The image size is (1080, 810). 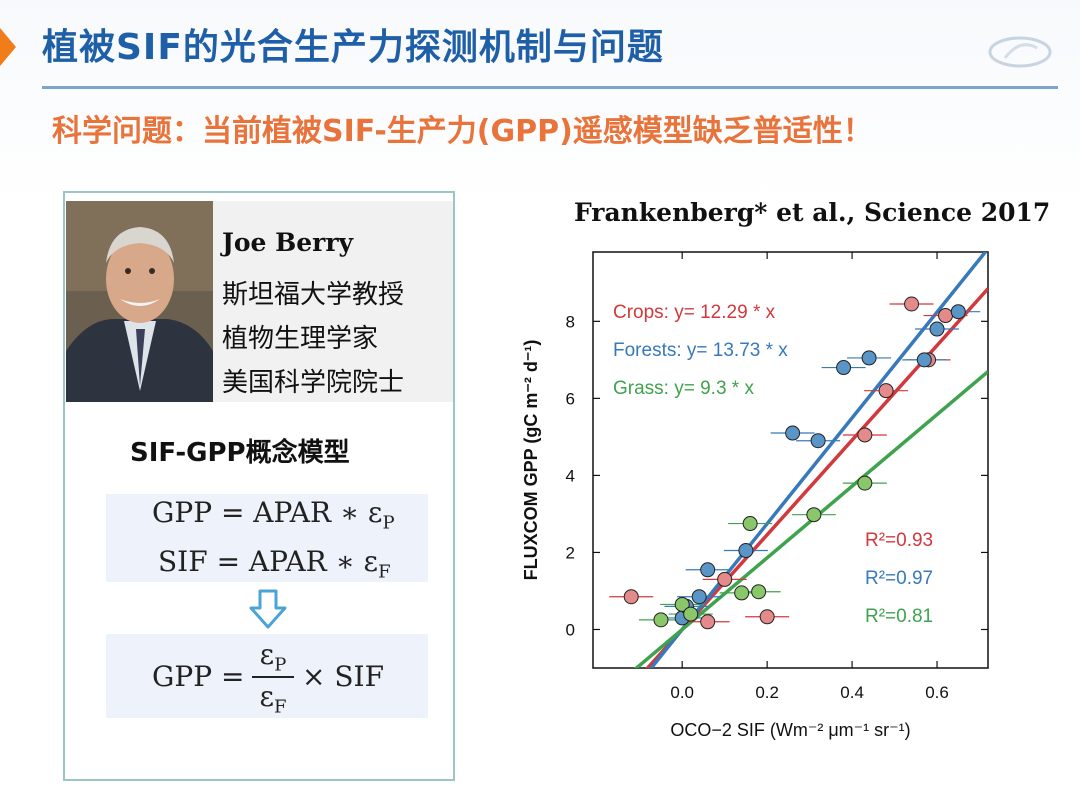 I want to click on title-arrow-icon, so click(x=8, y=47).